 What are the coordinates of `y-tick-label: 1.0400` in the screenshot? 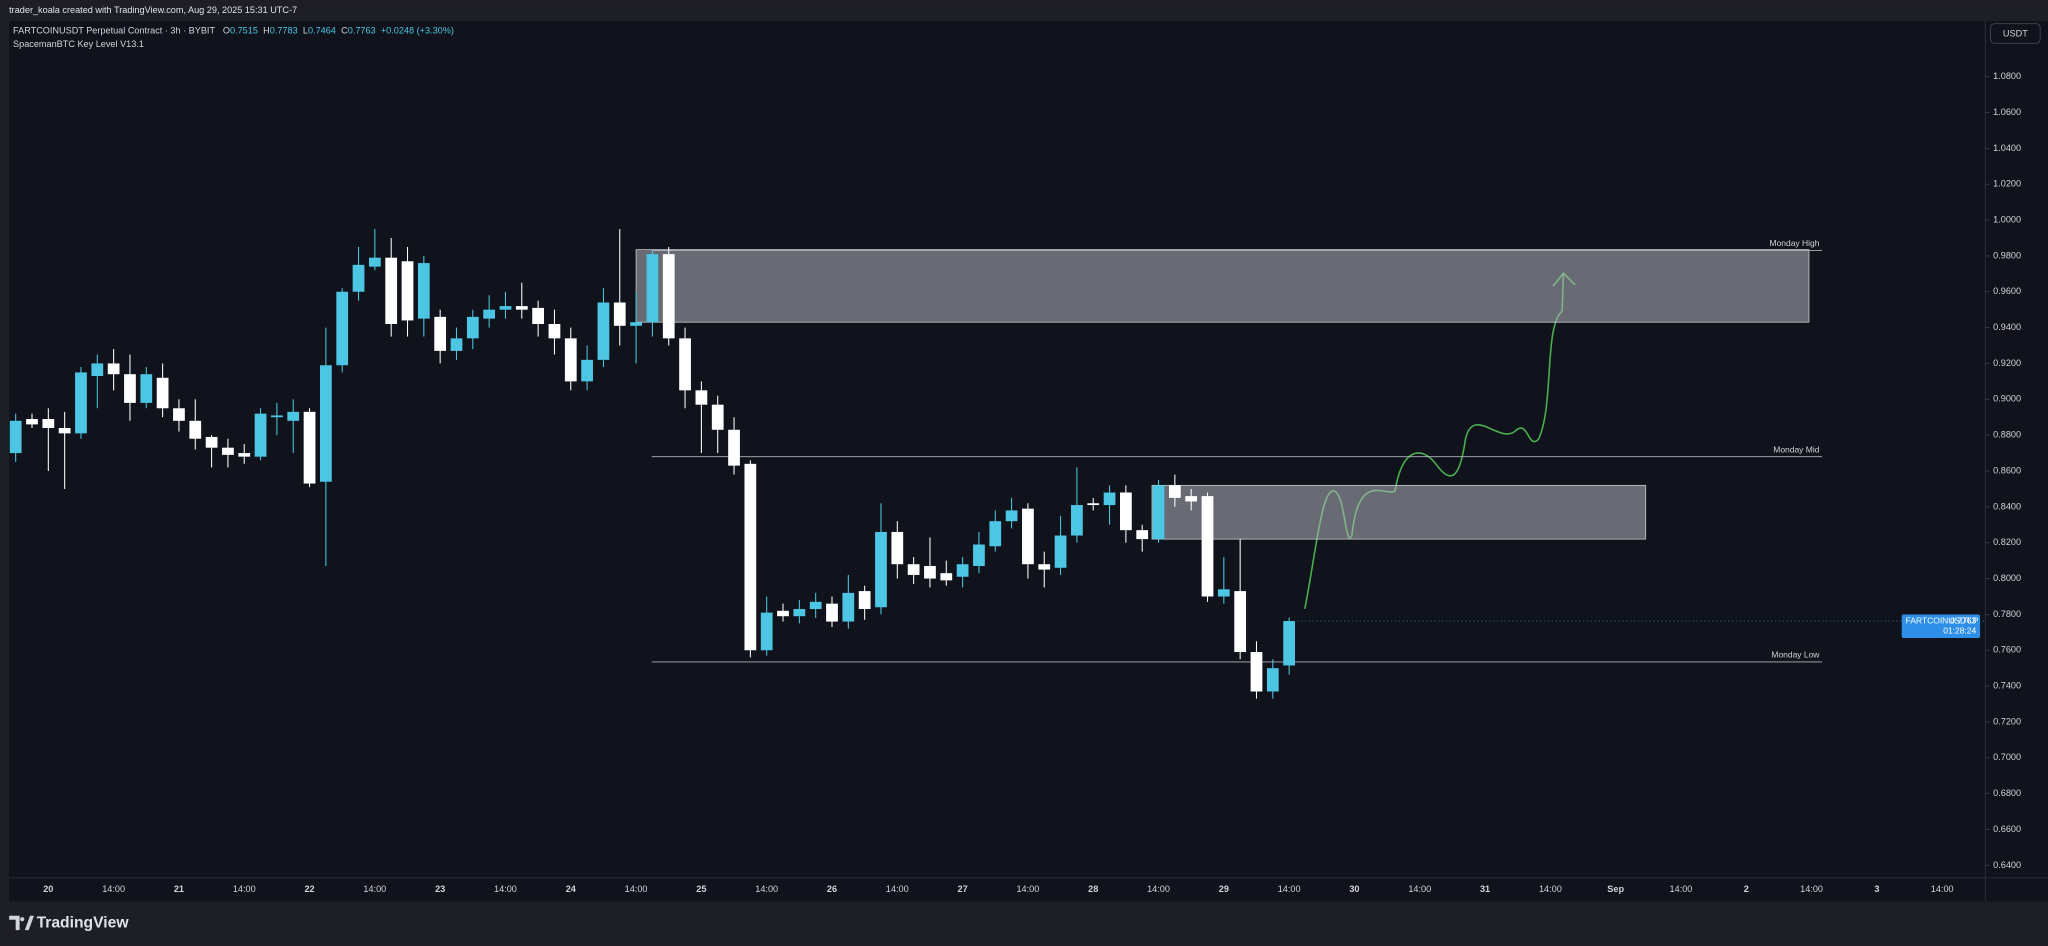 It's located at (2007, 148).